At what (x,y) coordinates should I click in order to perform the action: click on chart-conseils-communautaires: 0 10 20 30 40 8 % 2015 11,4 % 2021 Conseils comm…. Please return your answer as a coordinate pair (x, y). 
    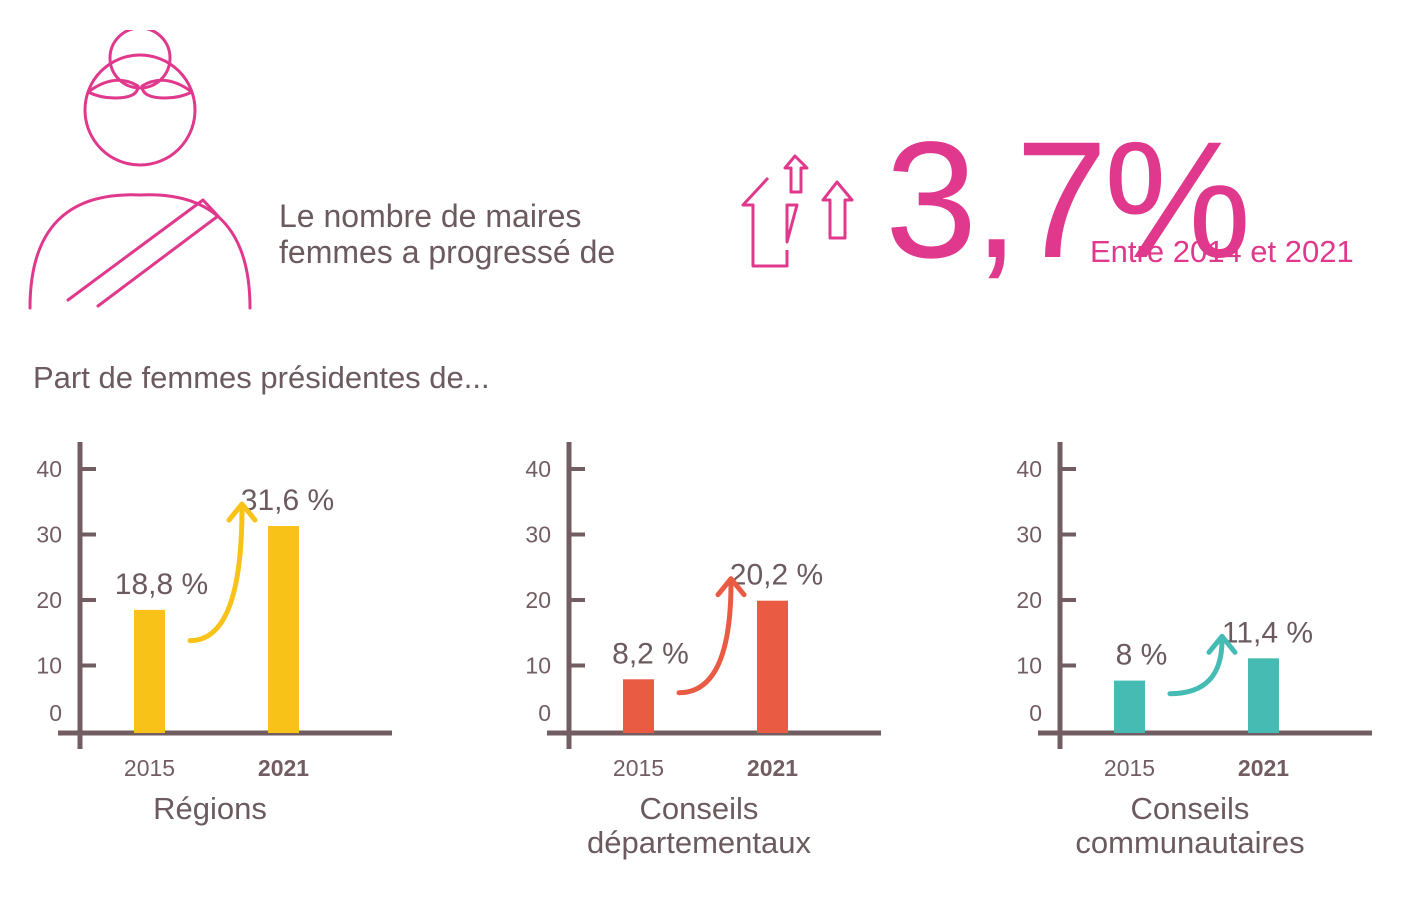
    Looking at the image, I should click on (1190, 660).